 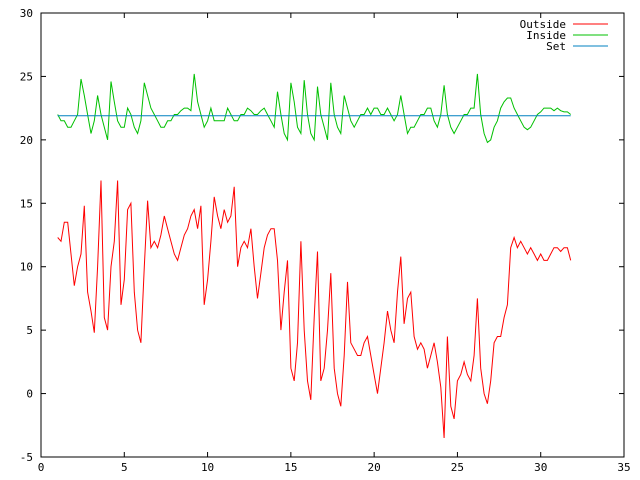 I want to click on y-tick-label: 25, so click(x=26, y=76).